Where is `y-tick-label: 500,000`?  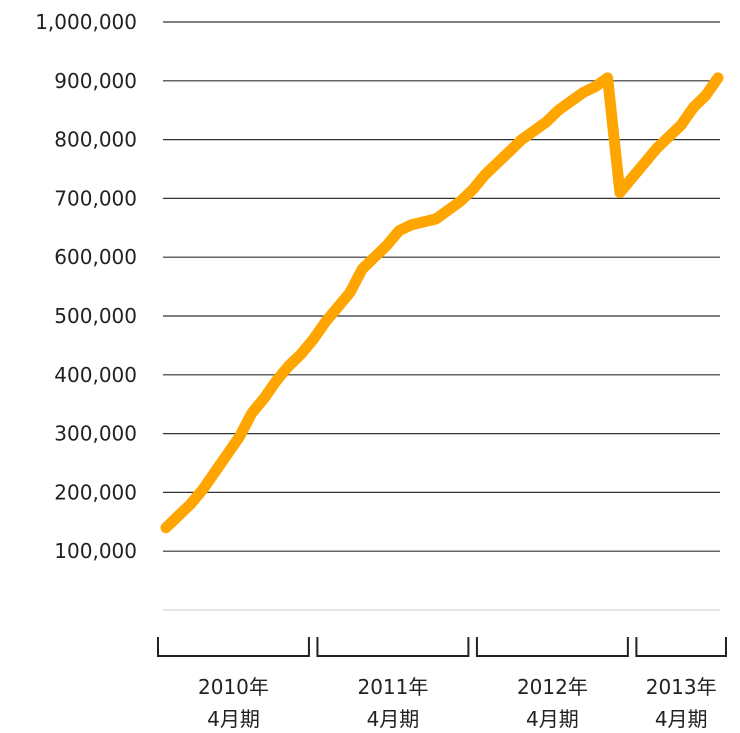 y-tick-label: 500,000 is located at coordinates (95, 316).